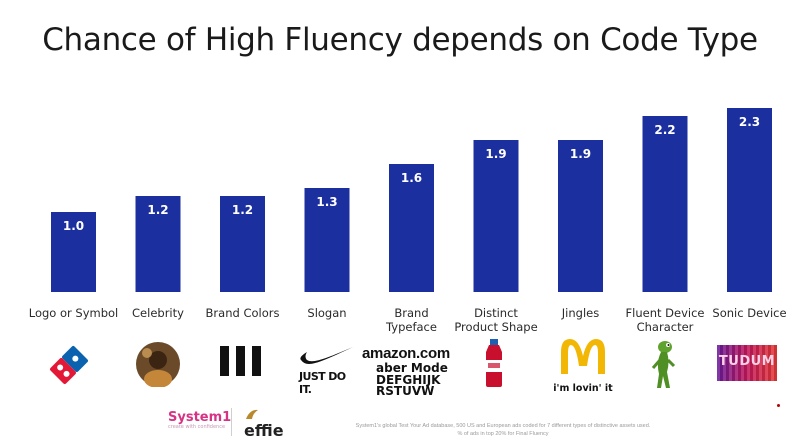 This screenshot has height=444, width=800. Describe the element at coordinates (322, 383) in the screenshot. I see `slogan-text: JUST DO IT.` at that location.